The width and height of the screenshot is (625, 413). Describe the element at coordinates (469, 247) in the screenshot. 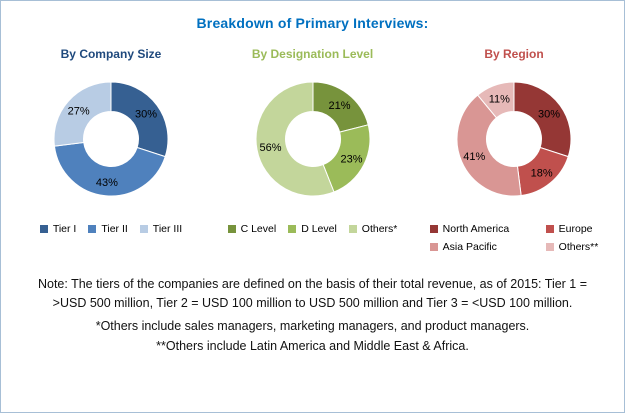

I see `legend-label-asia-pacific: Asia Pacific` at that location.